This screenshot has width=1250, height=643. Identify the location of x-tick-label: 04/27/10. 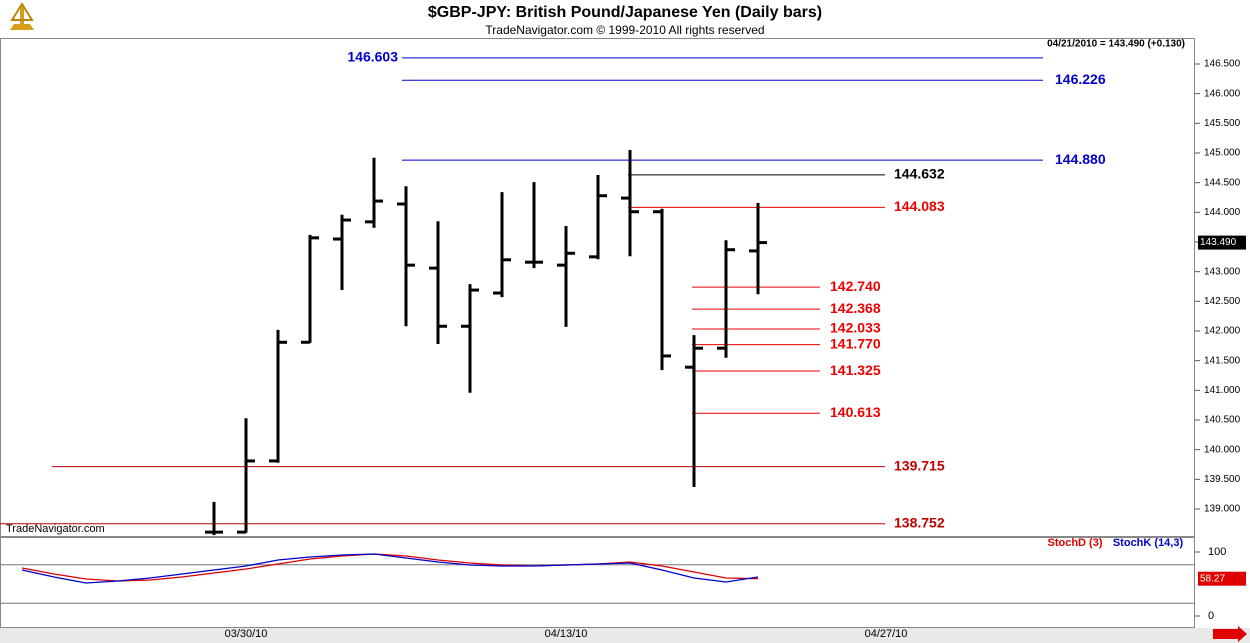
(886, 634).